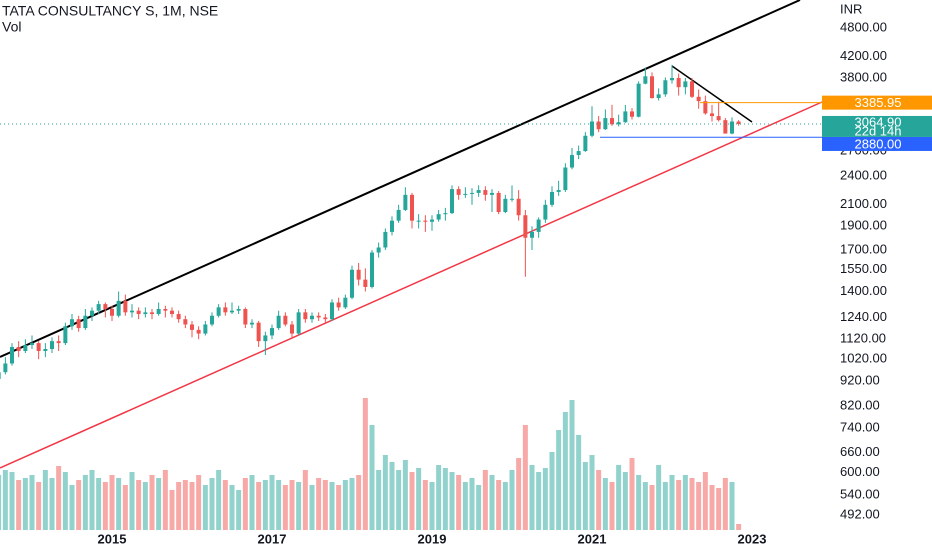 This screenshot has height=550, width=932. I want to click on x-tick-label: 2019, so click(432, 538).